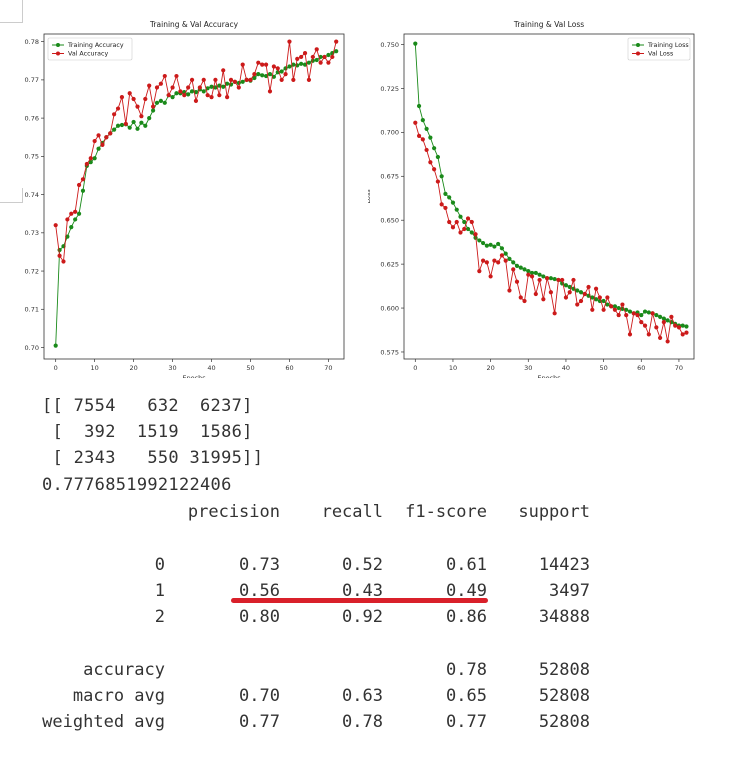 The width and height of the screenshot is (730, 769). I want to click on y-tick-label: 0.625, so click(389, 264).